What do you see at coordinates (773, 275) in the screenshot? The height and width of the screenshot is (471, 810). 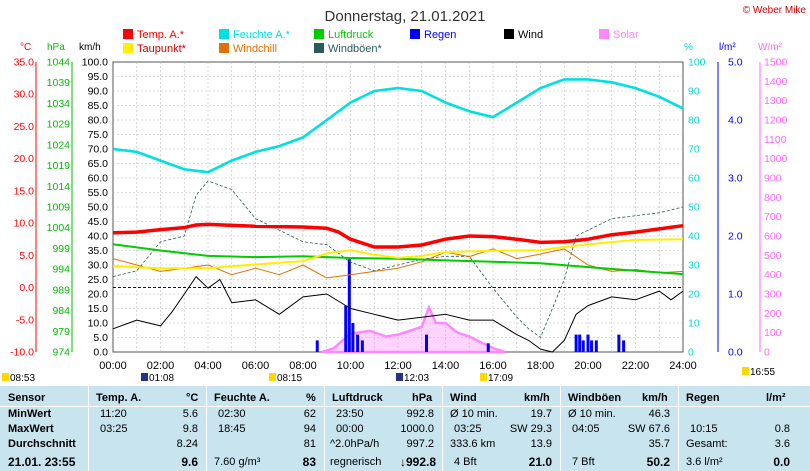 I see `solar-axis-tick: 400` at bounding box center [773, 275].